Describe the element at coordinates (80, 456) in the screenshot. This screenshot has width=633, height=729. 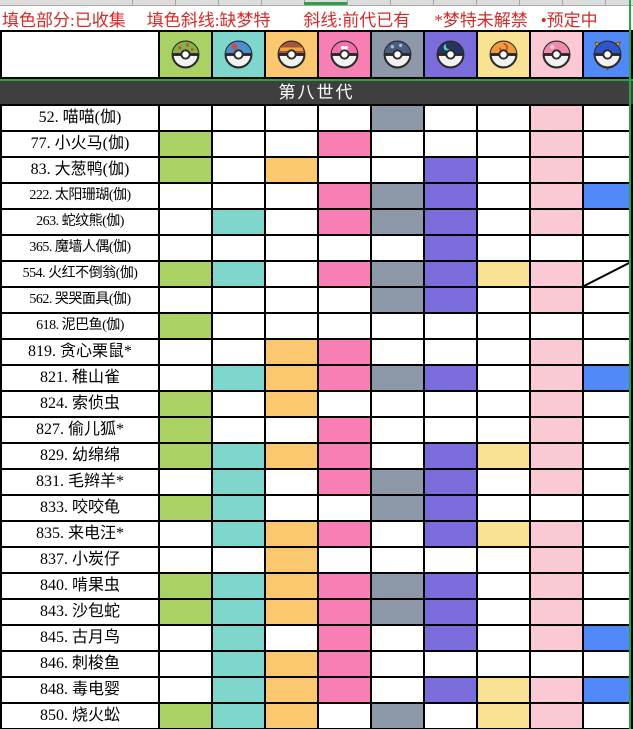
I see `row-name-cell: 829. 幼绵绵` at that location.